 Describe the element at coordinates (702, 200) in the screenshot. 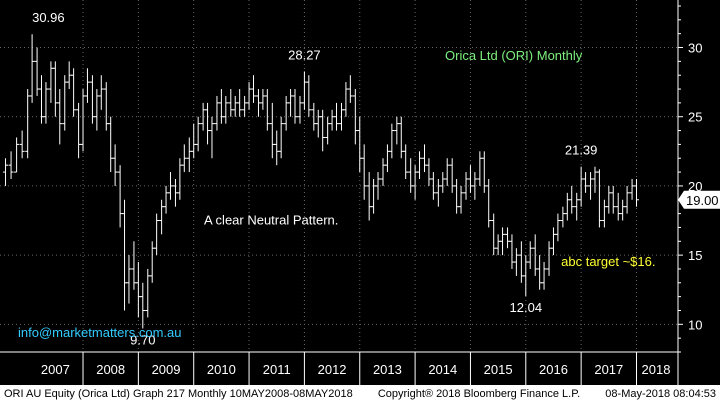

I see `last-price-label: 19.00` at that location.